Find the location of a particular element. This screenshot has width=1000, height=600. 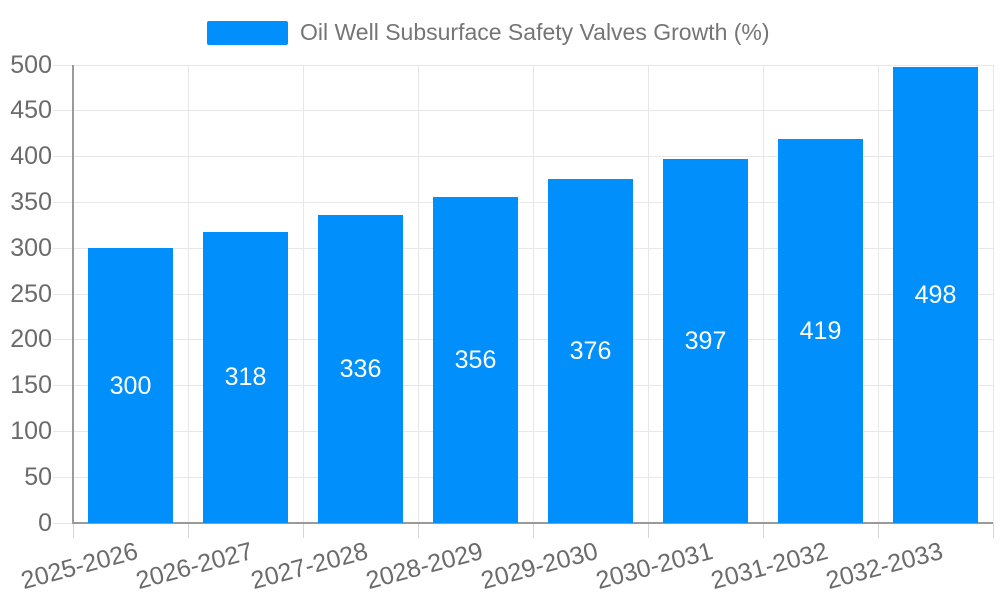

x-axis-label: 2031-2032 is located at coordinates (769, 566).